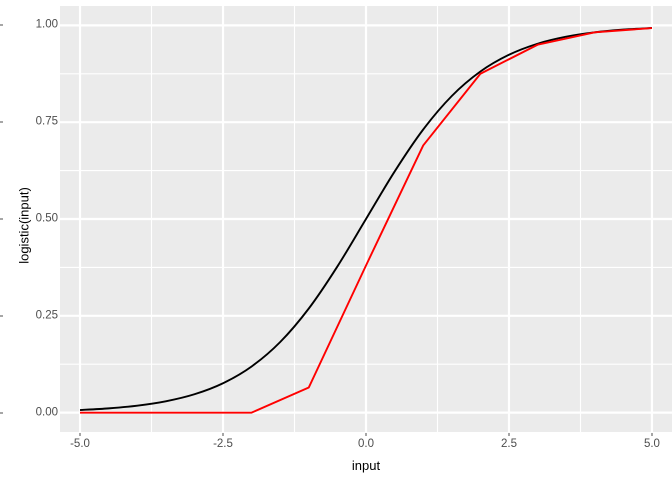  What do you see at coordinates (24, 225) in the screenshot?
I see `y-axis-title: logistic(input)` at bounding box center [24, 225].